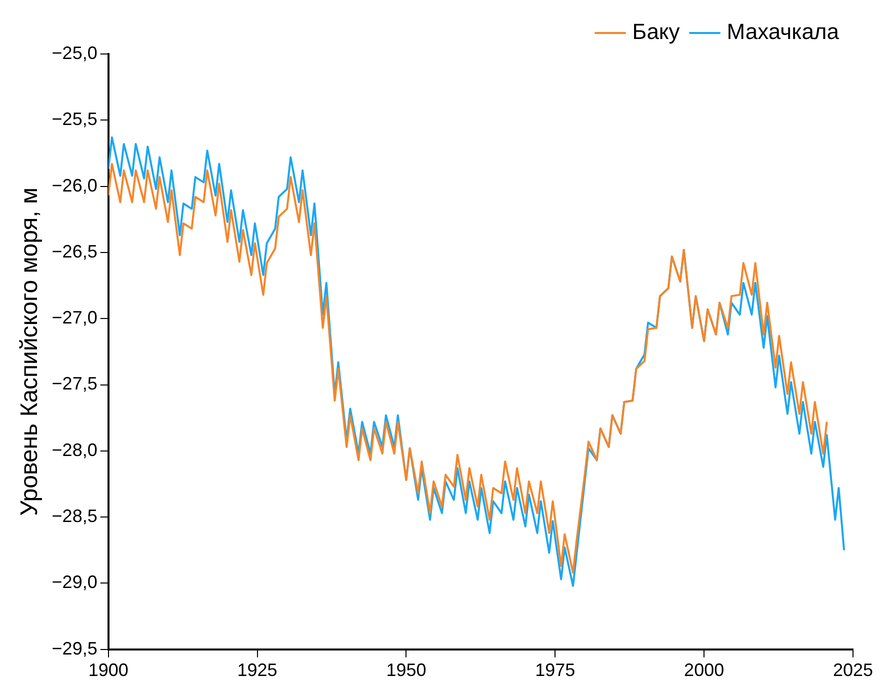 The height and width of the screenshot is (697, 891). Describe the element at coordinates (783, 31) in the screenshot. I see `legend-label: Махачкала` at that location.